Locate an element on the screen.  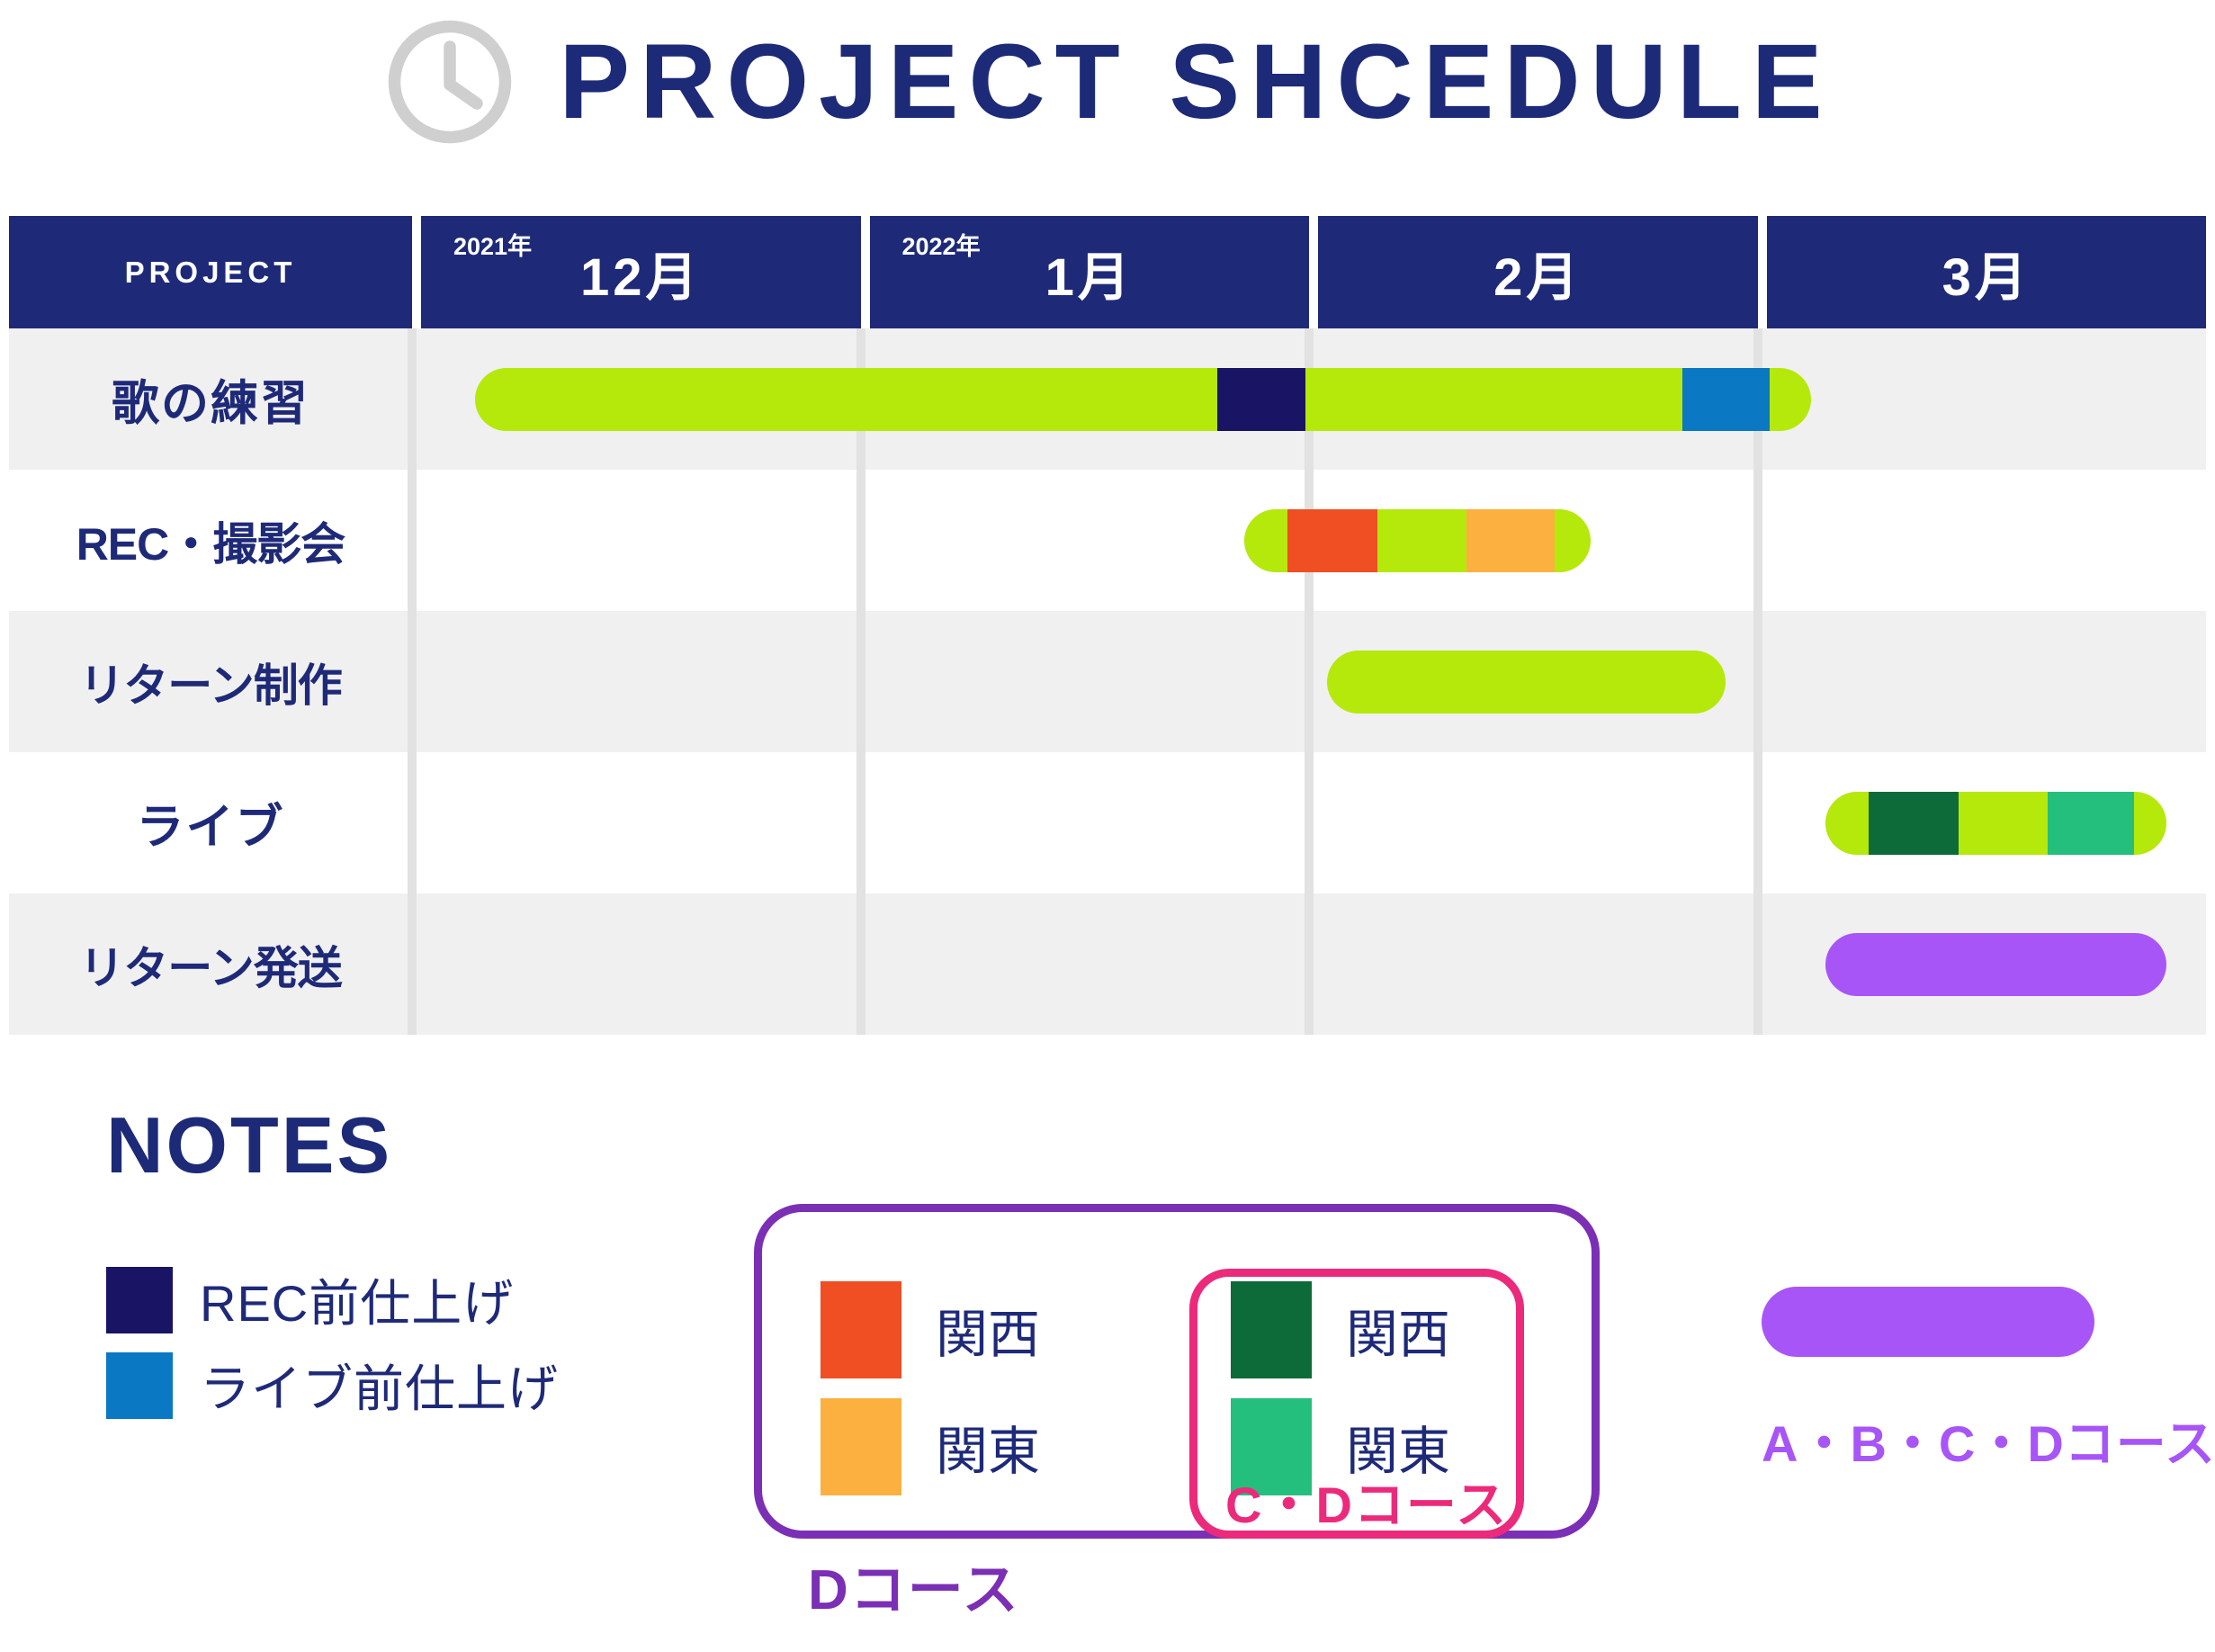
legend-swatch-live-prep is located at coordinates (139, 1385).